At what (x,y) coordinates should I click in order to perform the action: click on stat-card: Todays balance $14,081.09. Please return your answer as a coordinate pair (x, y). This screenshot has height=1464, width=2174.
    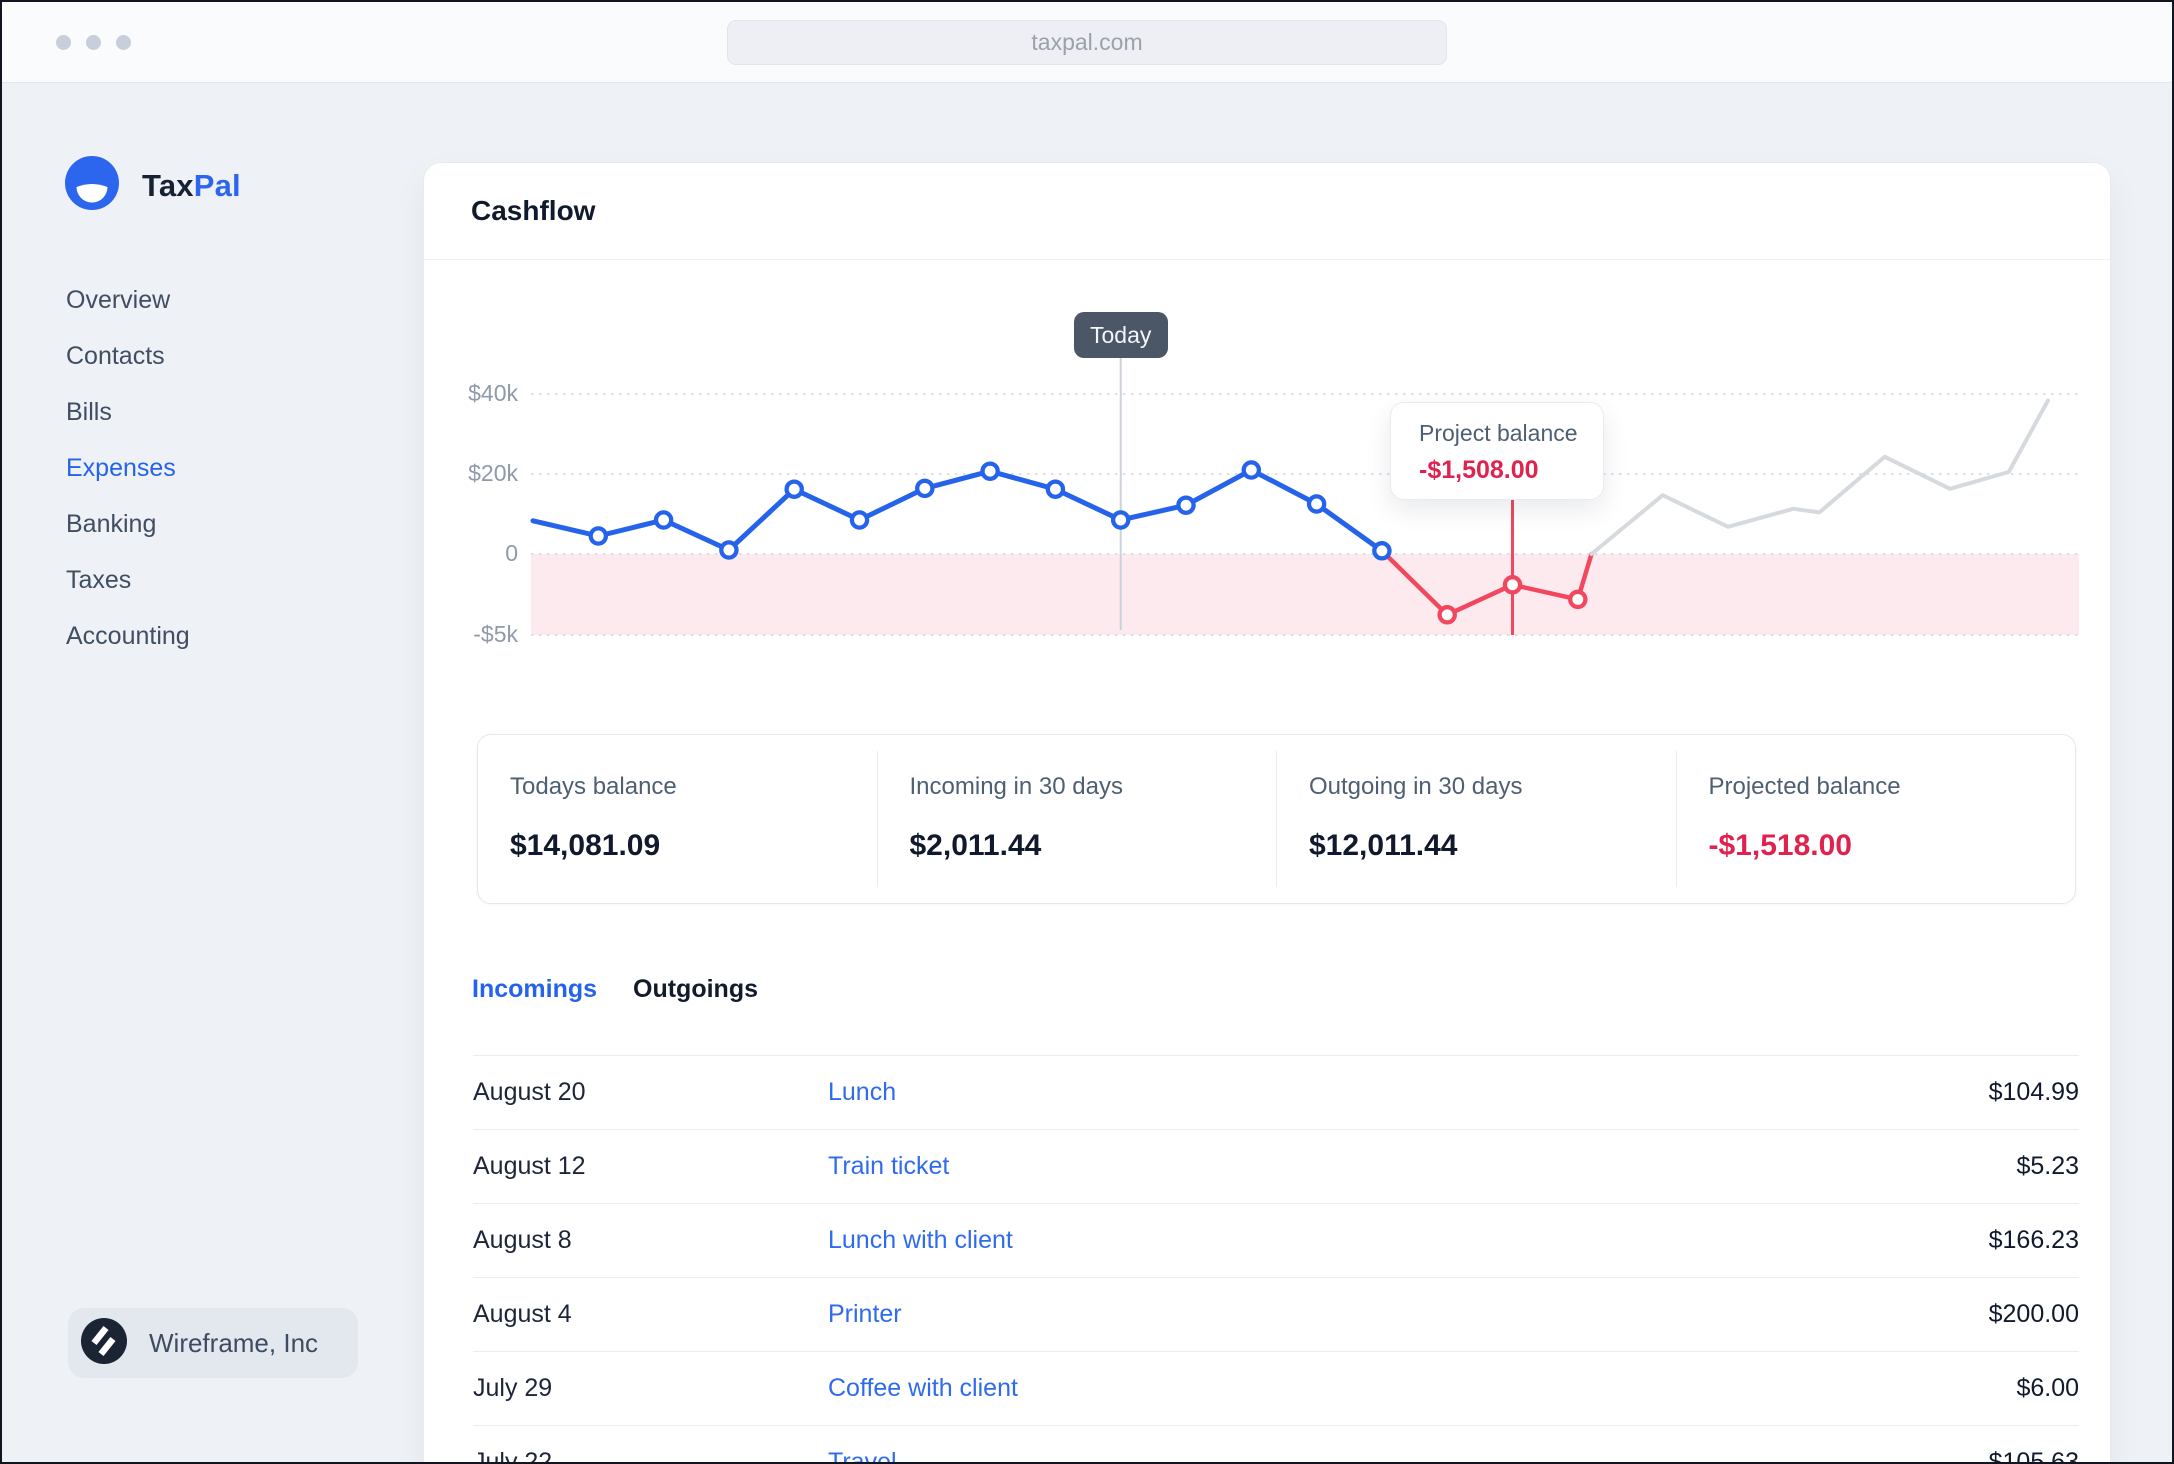
    Looking at the image, I should click on (677, 819).